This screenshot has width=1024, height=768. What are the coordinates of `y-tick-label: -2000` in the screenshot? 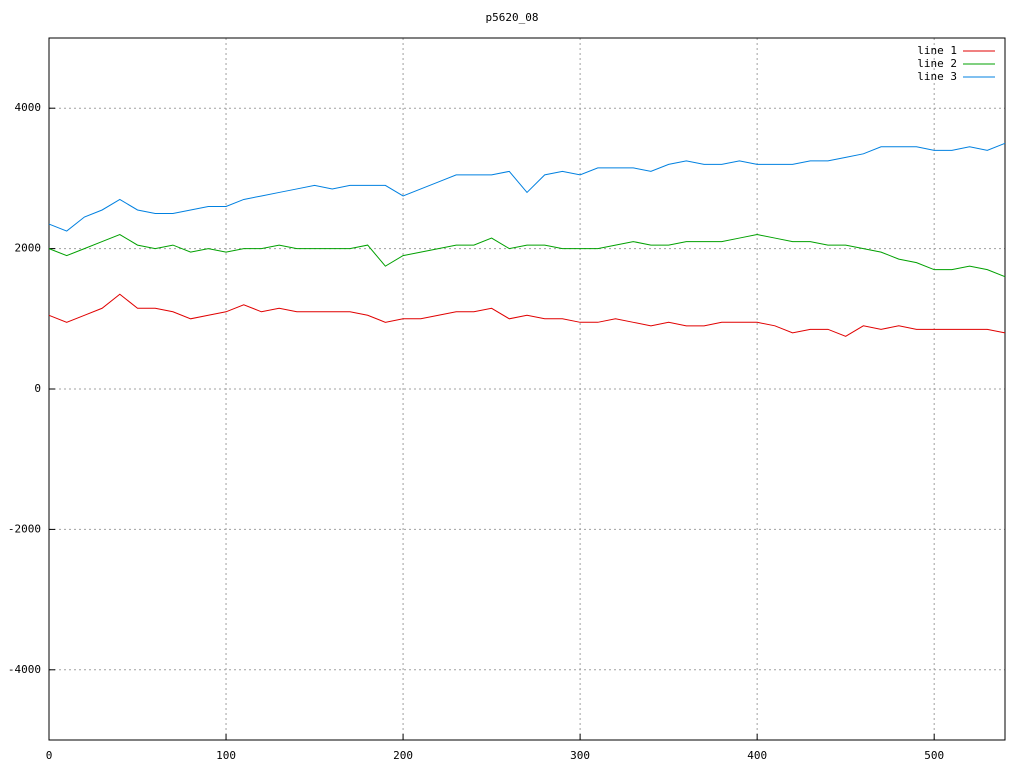 It's located at (24, 528).